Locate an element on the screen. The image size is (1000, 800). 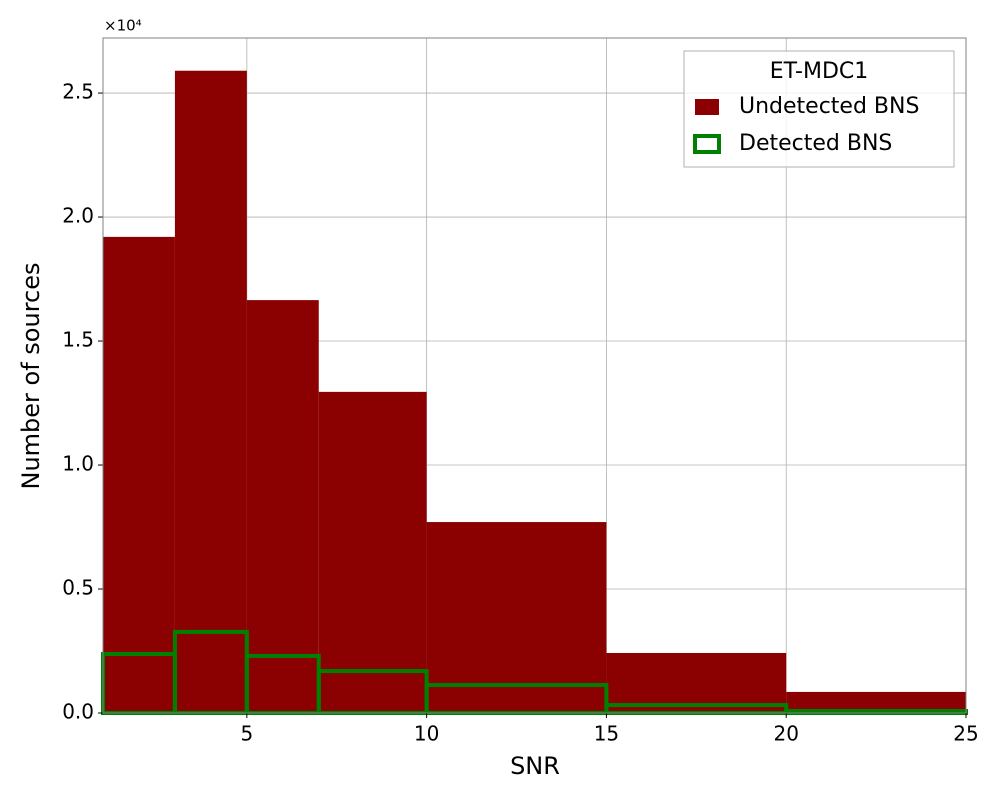
y-axis-label: Number of sources is located at coordinates (31, 375).